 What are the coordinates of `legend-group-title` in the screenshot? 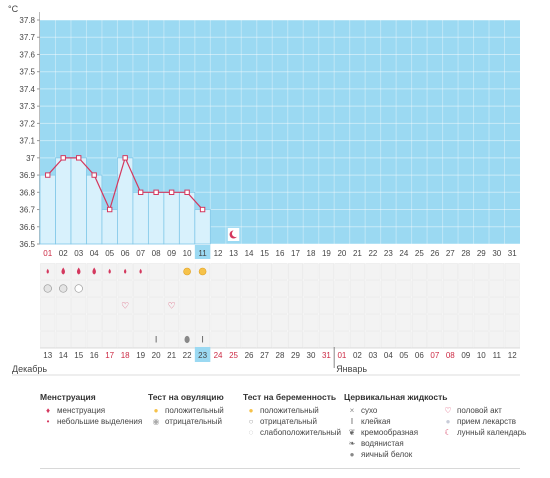 It's located at (483, 397).